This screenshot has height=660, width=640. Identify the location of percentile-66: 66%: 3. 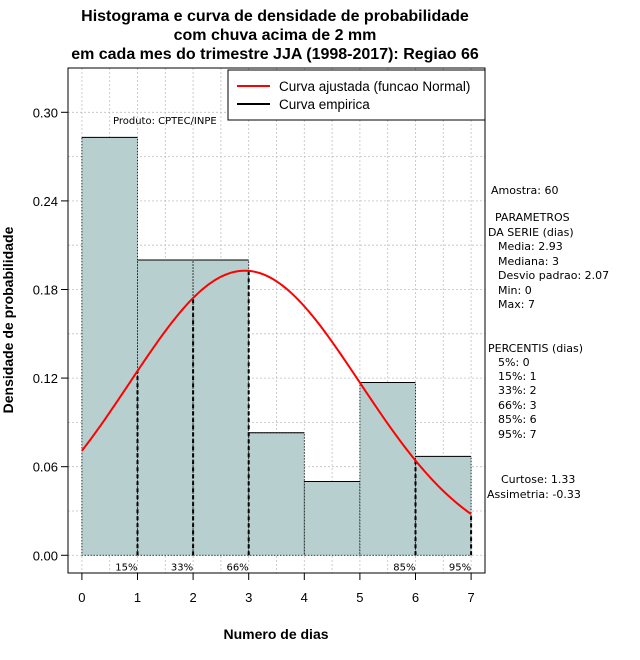
(517, 405).